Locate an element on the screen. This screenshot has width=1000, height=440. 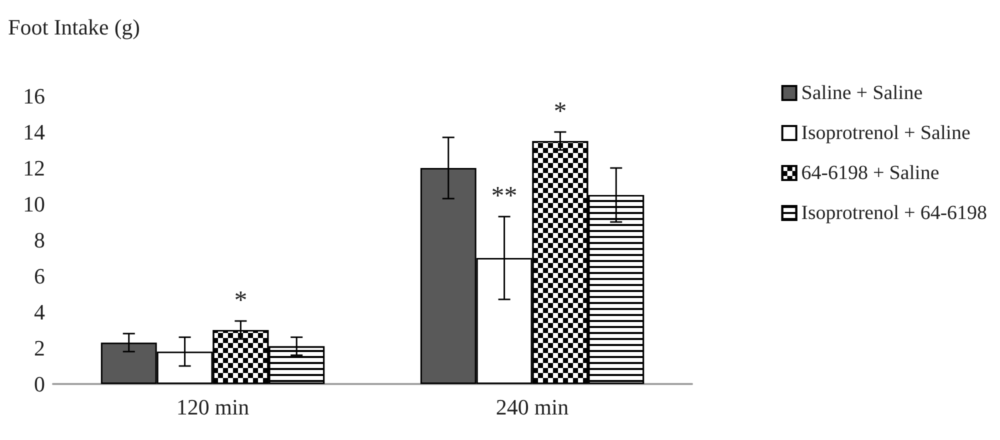
data-label: ** is located at coordinates (504, 195).